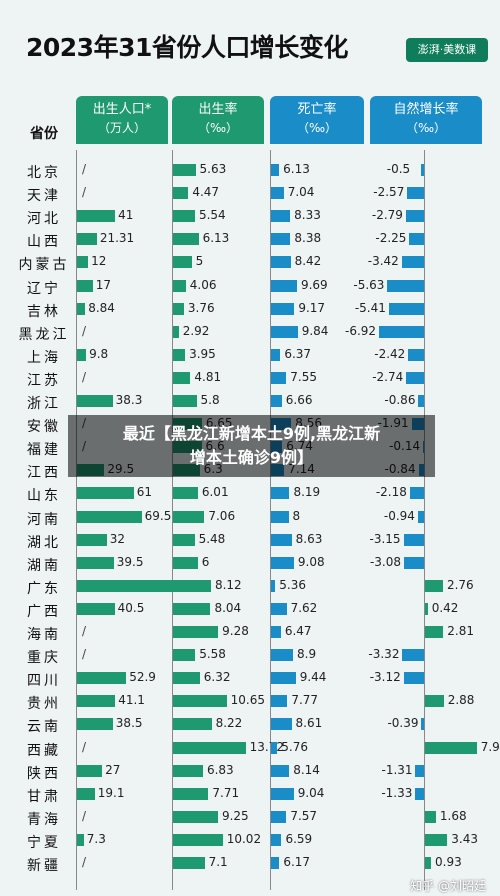  What do you see at coordinates (129, 400) in the screenshot?
I see `births-value: 38.3` at bounding box center [129, 400].